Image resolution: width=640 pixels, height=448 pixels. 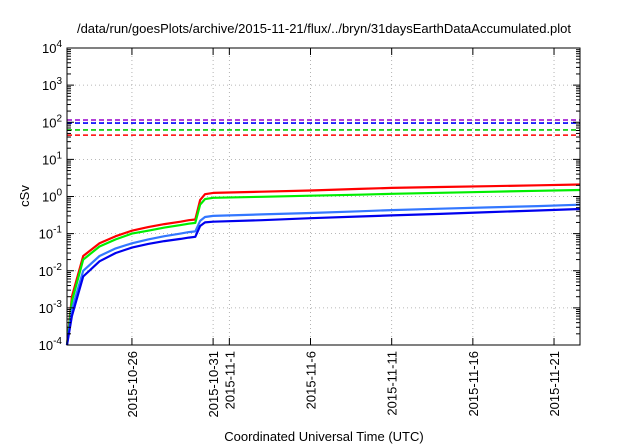 What do you see at coordinates (323, 436) in the screenshot?
I see `x-axis-title: Coordinated Universal Time (UTC)` at bounding box center [323, 436].